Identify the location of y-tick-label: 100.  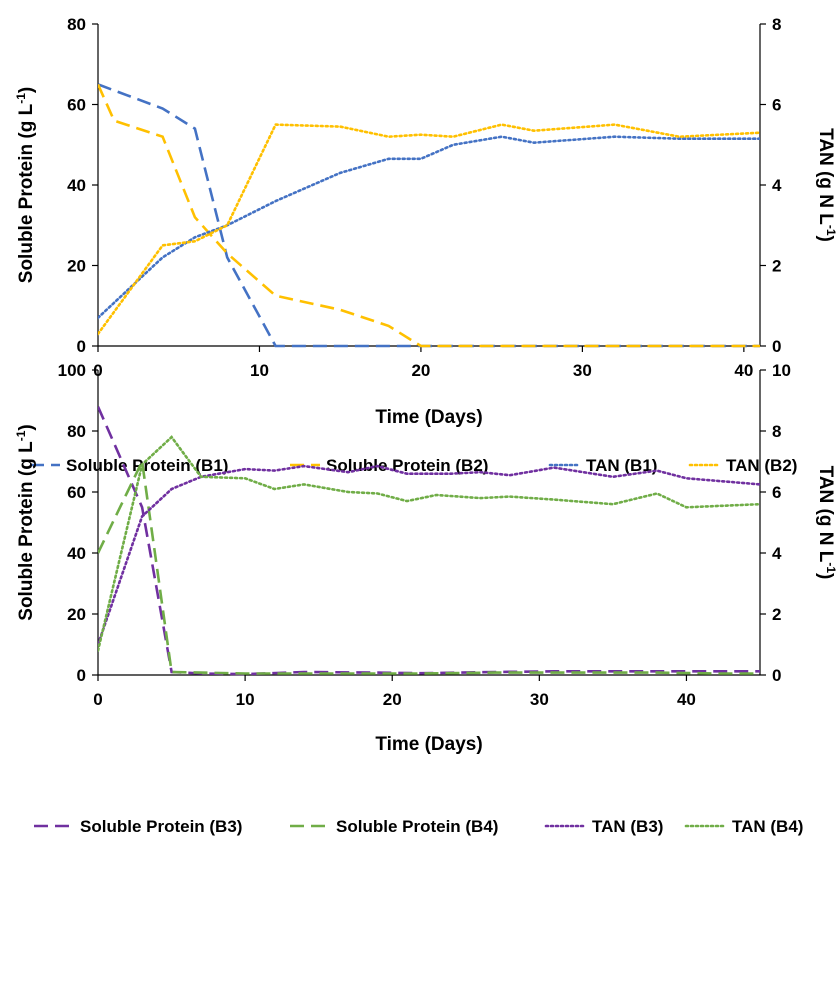
(72, 370).